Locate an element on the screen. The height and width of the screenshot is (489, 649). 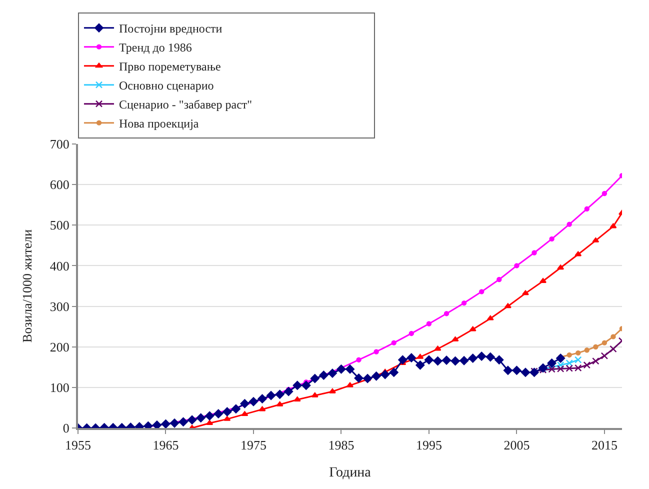
y-tick-label: 700 is located at coordinates (60, 144).